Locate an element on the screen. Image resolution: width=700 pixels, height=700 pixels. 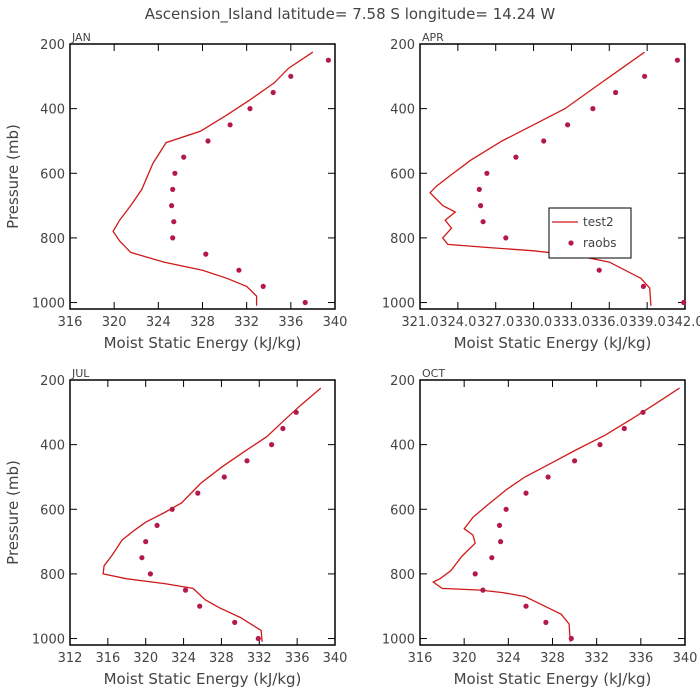
panel-label: OCT is located at coordinates (433, 373).